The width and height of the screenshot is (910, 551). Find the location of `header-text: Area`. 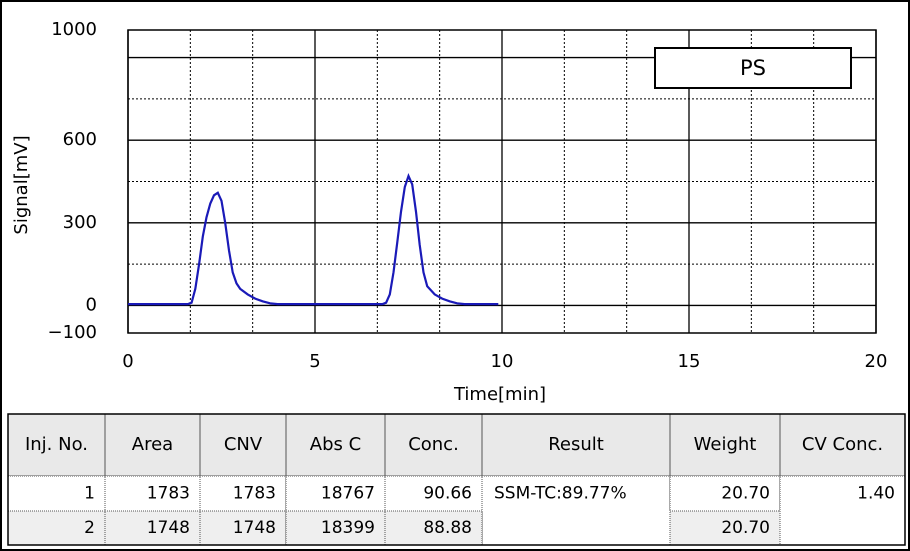

header-text: Area is located at coordinates (152, 444).